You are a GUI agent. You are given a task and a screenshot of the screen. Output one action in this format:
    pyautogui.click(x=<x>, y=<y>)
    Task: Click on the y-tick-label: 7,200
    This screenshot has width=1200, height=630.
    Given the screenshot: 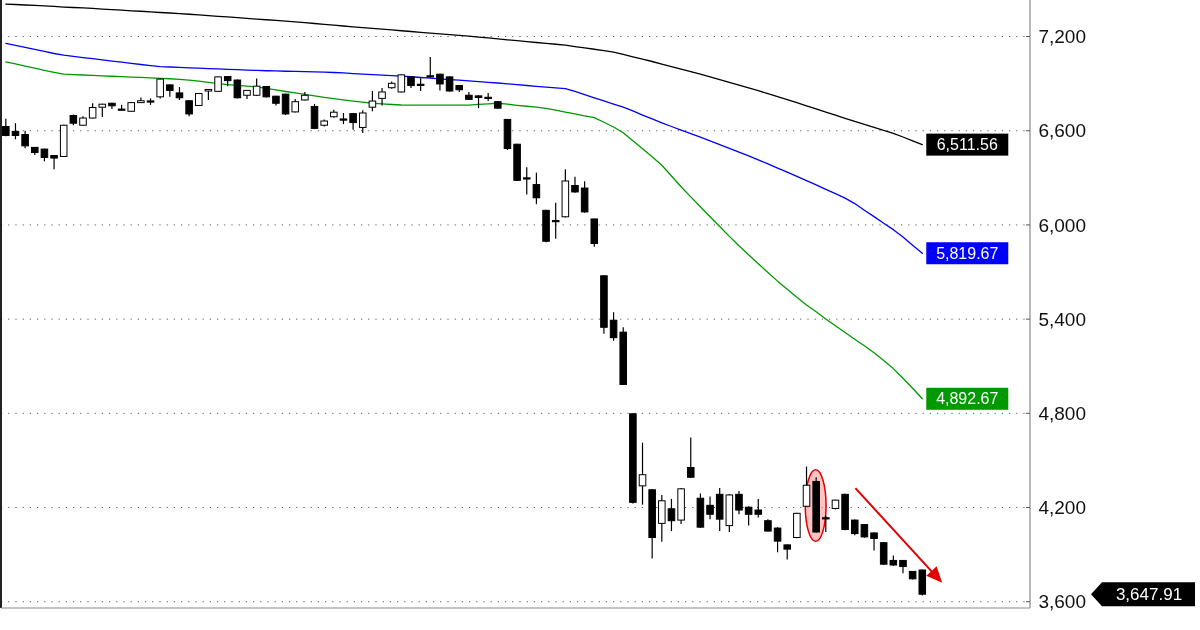 What is the action you would take?
    pyautogui.click(x=1062, y=37)
    